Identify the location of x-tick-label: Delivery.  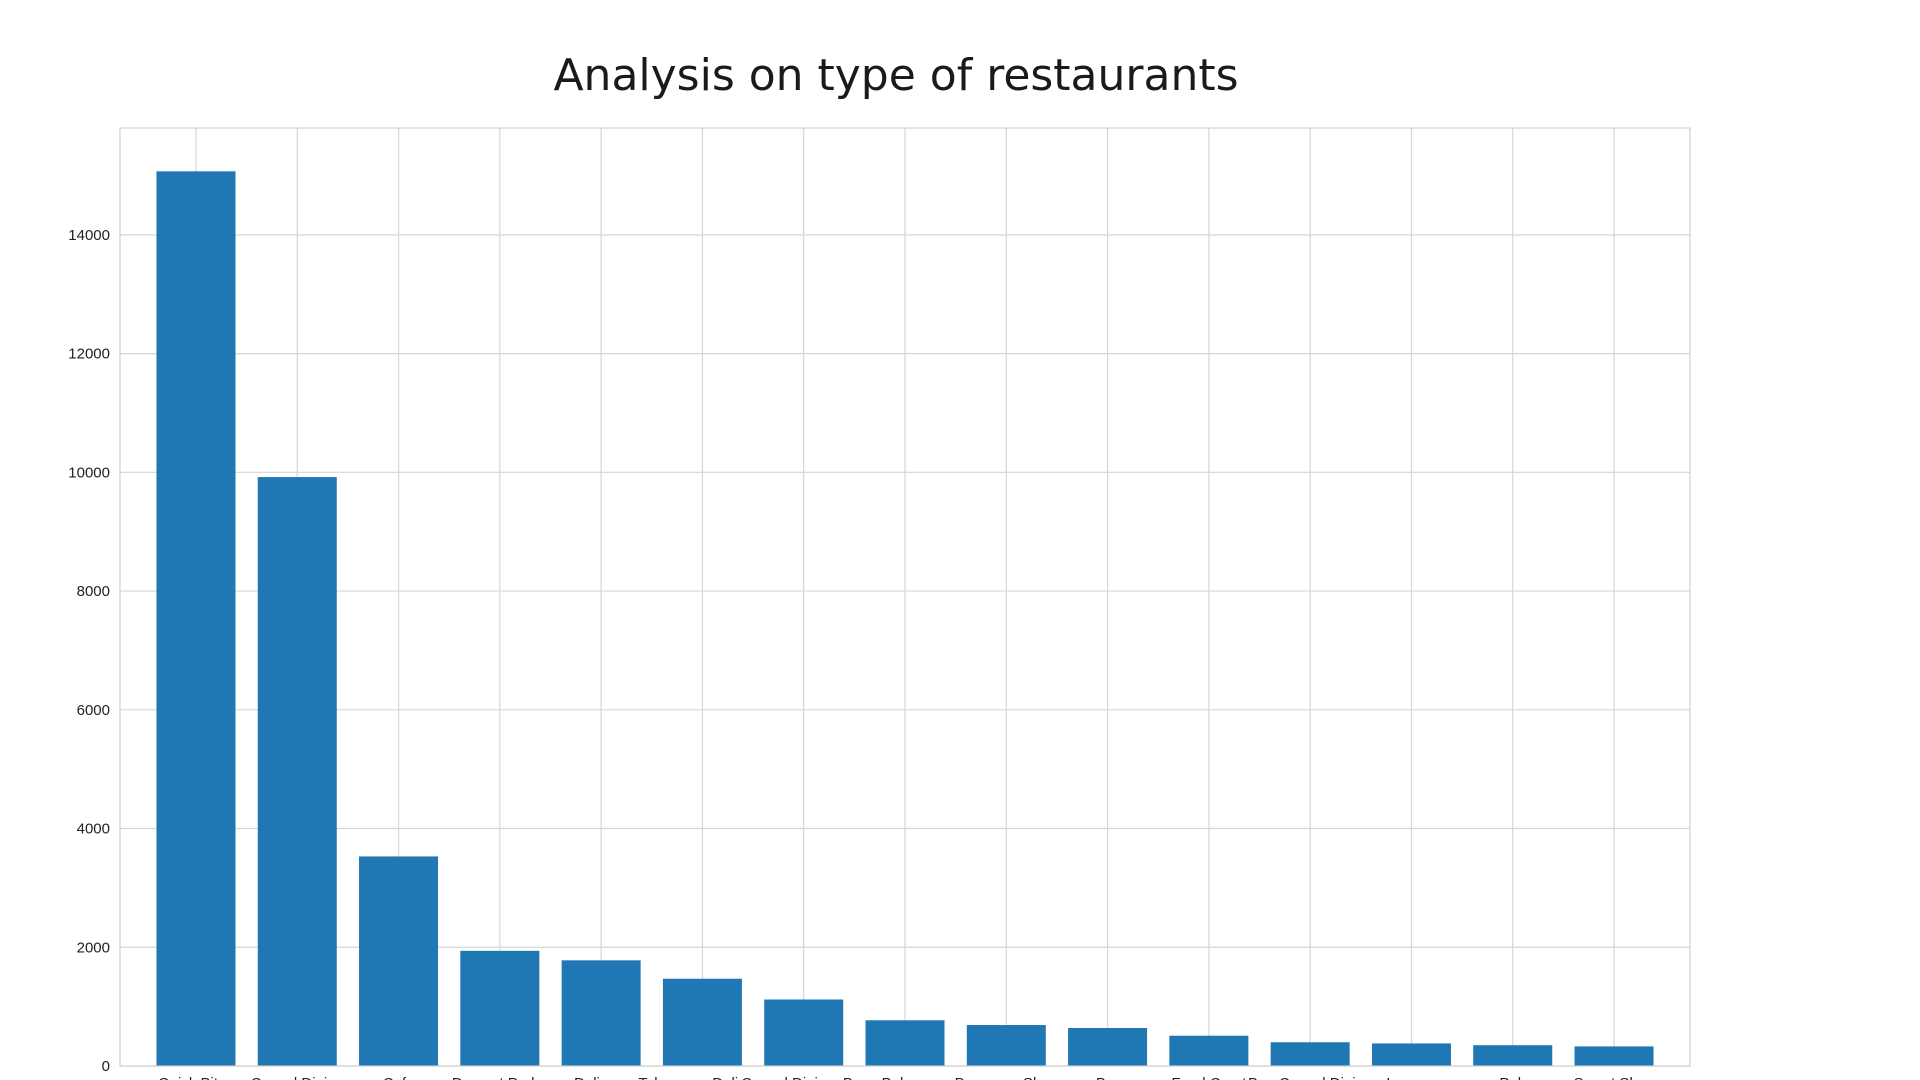
(601, 1077).